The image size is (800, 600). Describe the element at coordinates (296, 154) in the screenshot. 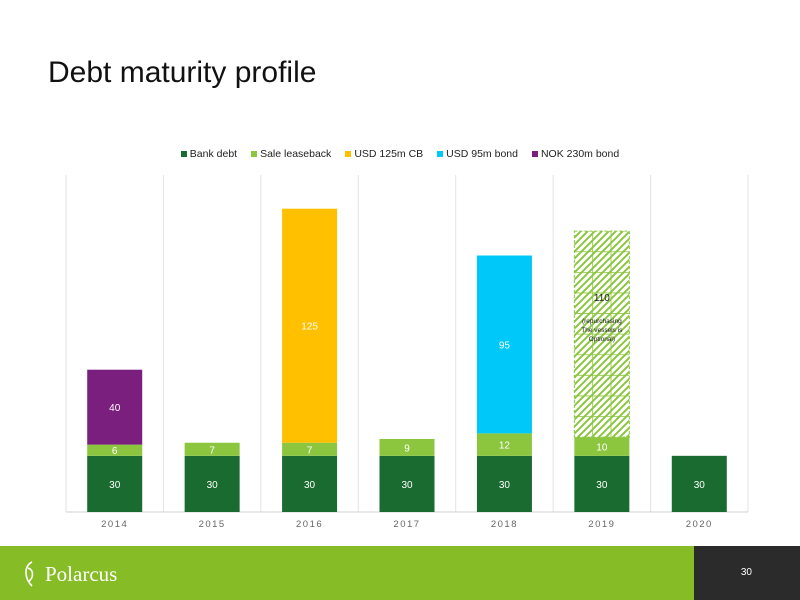

I see `legend-label: Sale leaseback` at that location.